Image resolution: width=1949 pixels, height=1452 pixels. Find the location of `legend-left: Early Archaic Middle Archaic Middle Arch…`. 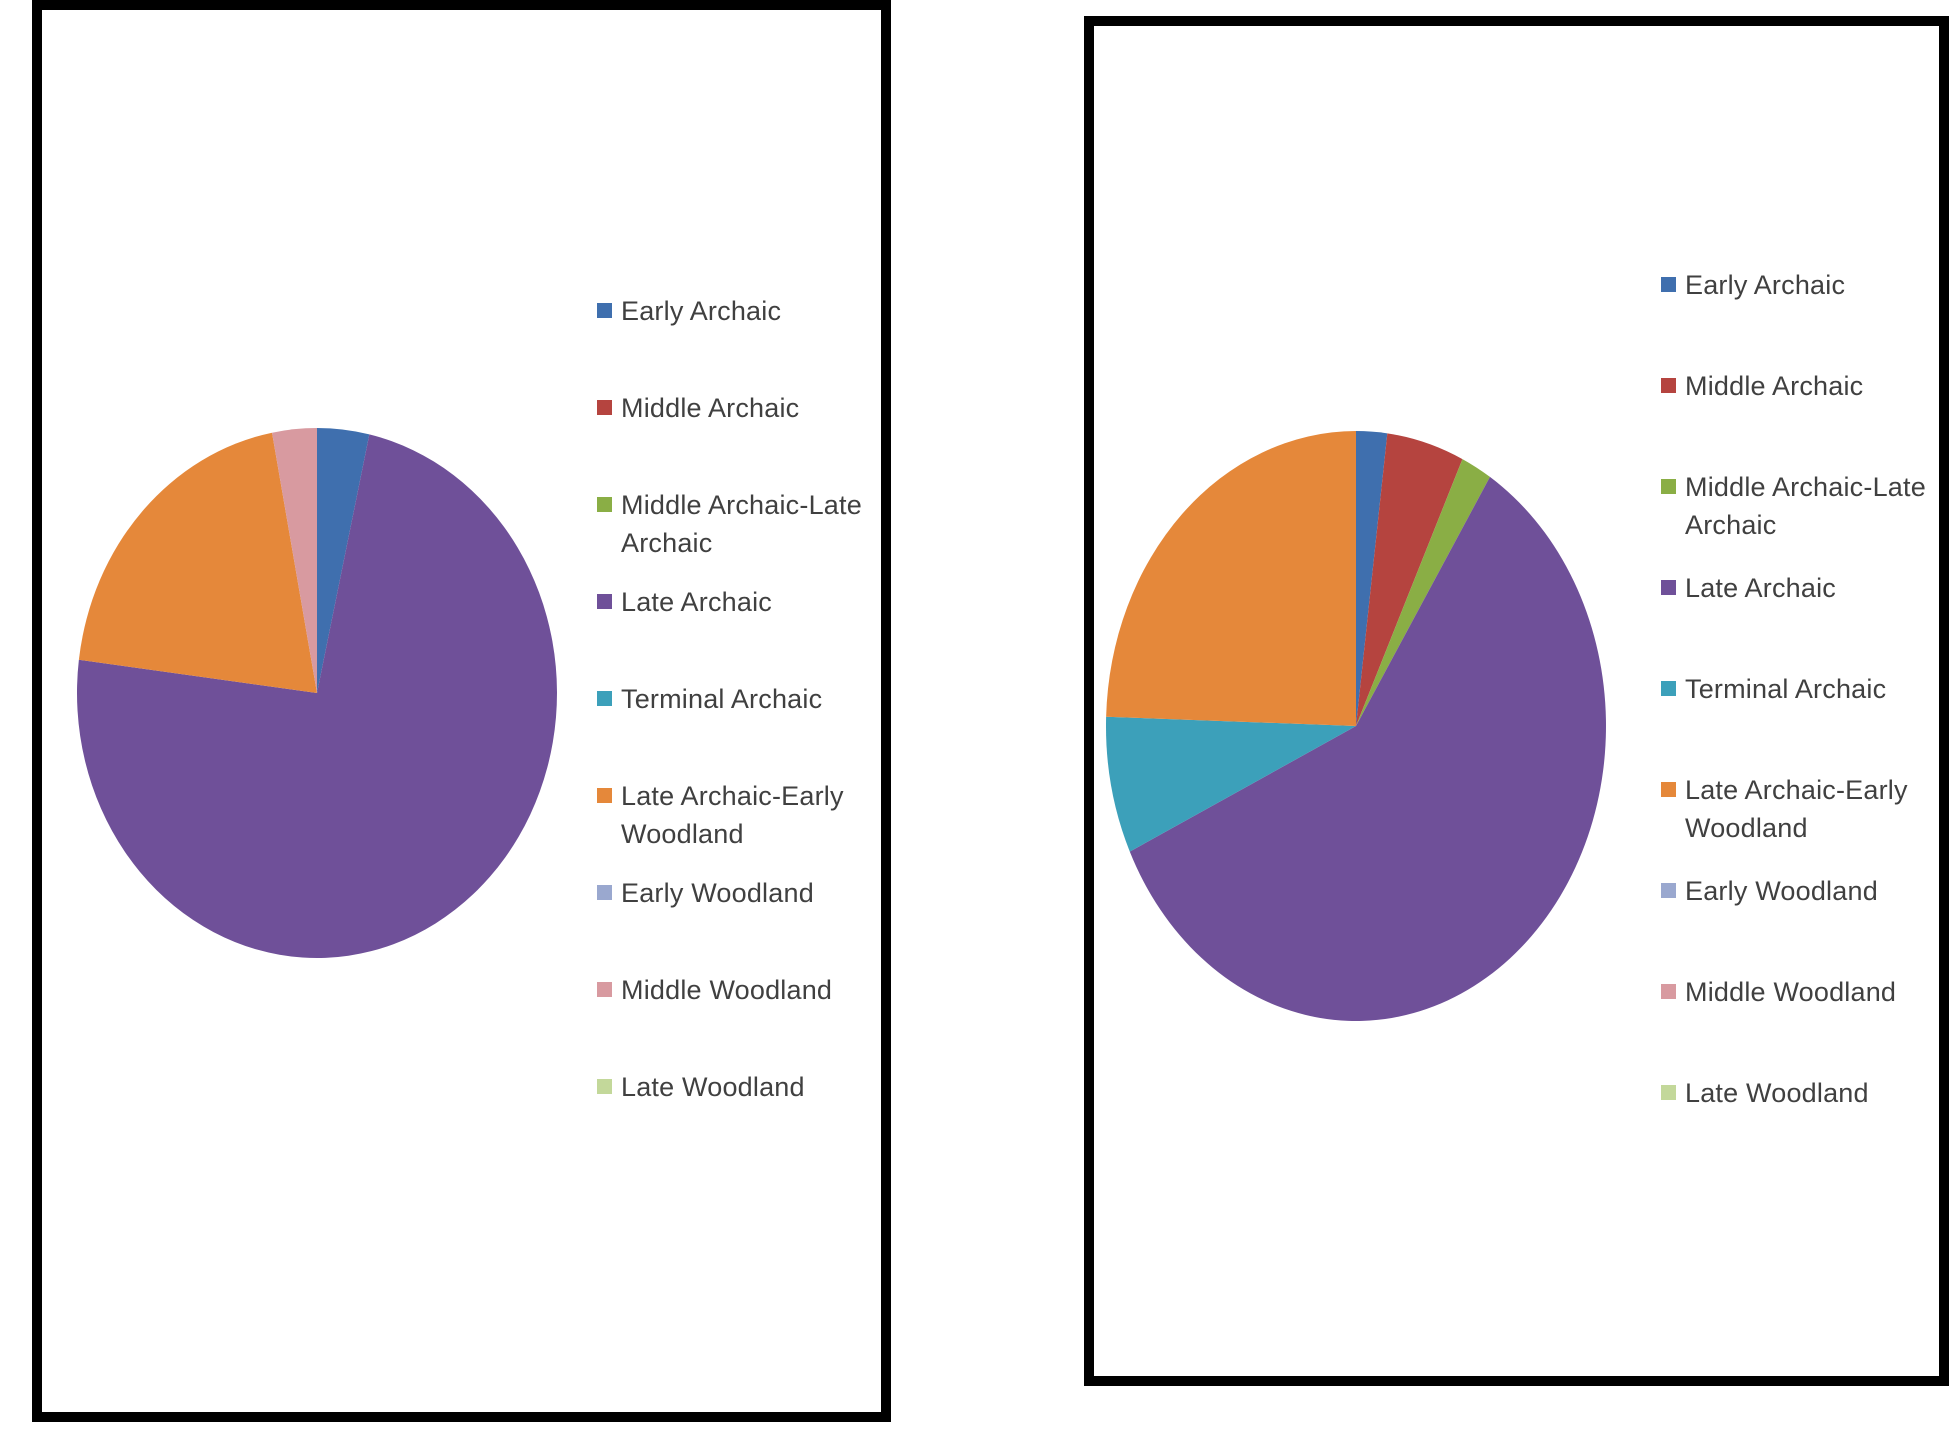

legend-left: Early Archaic Middle Archaic Middle Arch… is located at coordinates (742, 728).